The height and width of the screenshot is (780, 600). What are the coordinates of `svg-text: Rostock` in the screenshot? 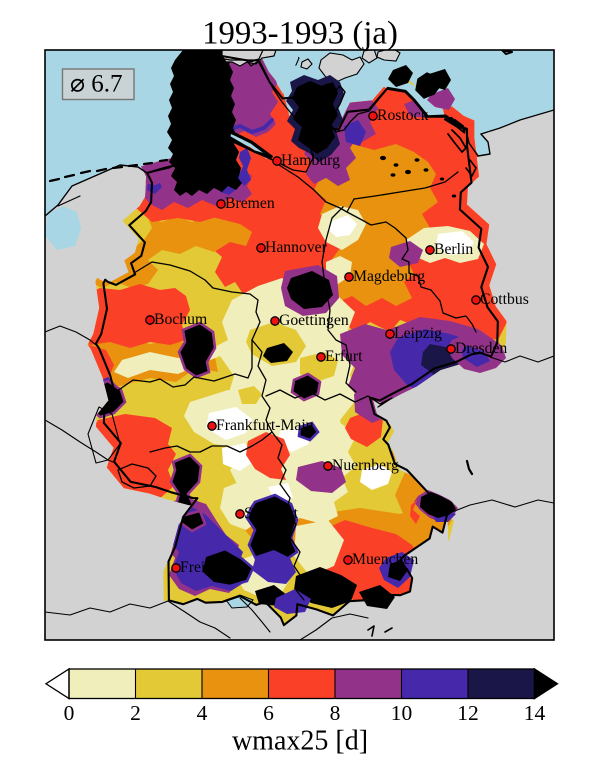 It's located at (403, 115).